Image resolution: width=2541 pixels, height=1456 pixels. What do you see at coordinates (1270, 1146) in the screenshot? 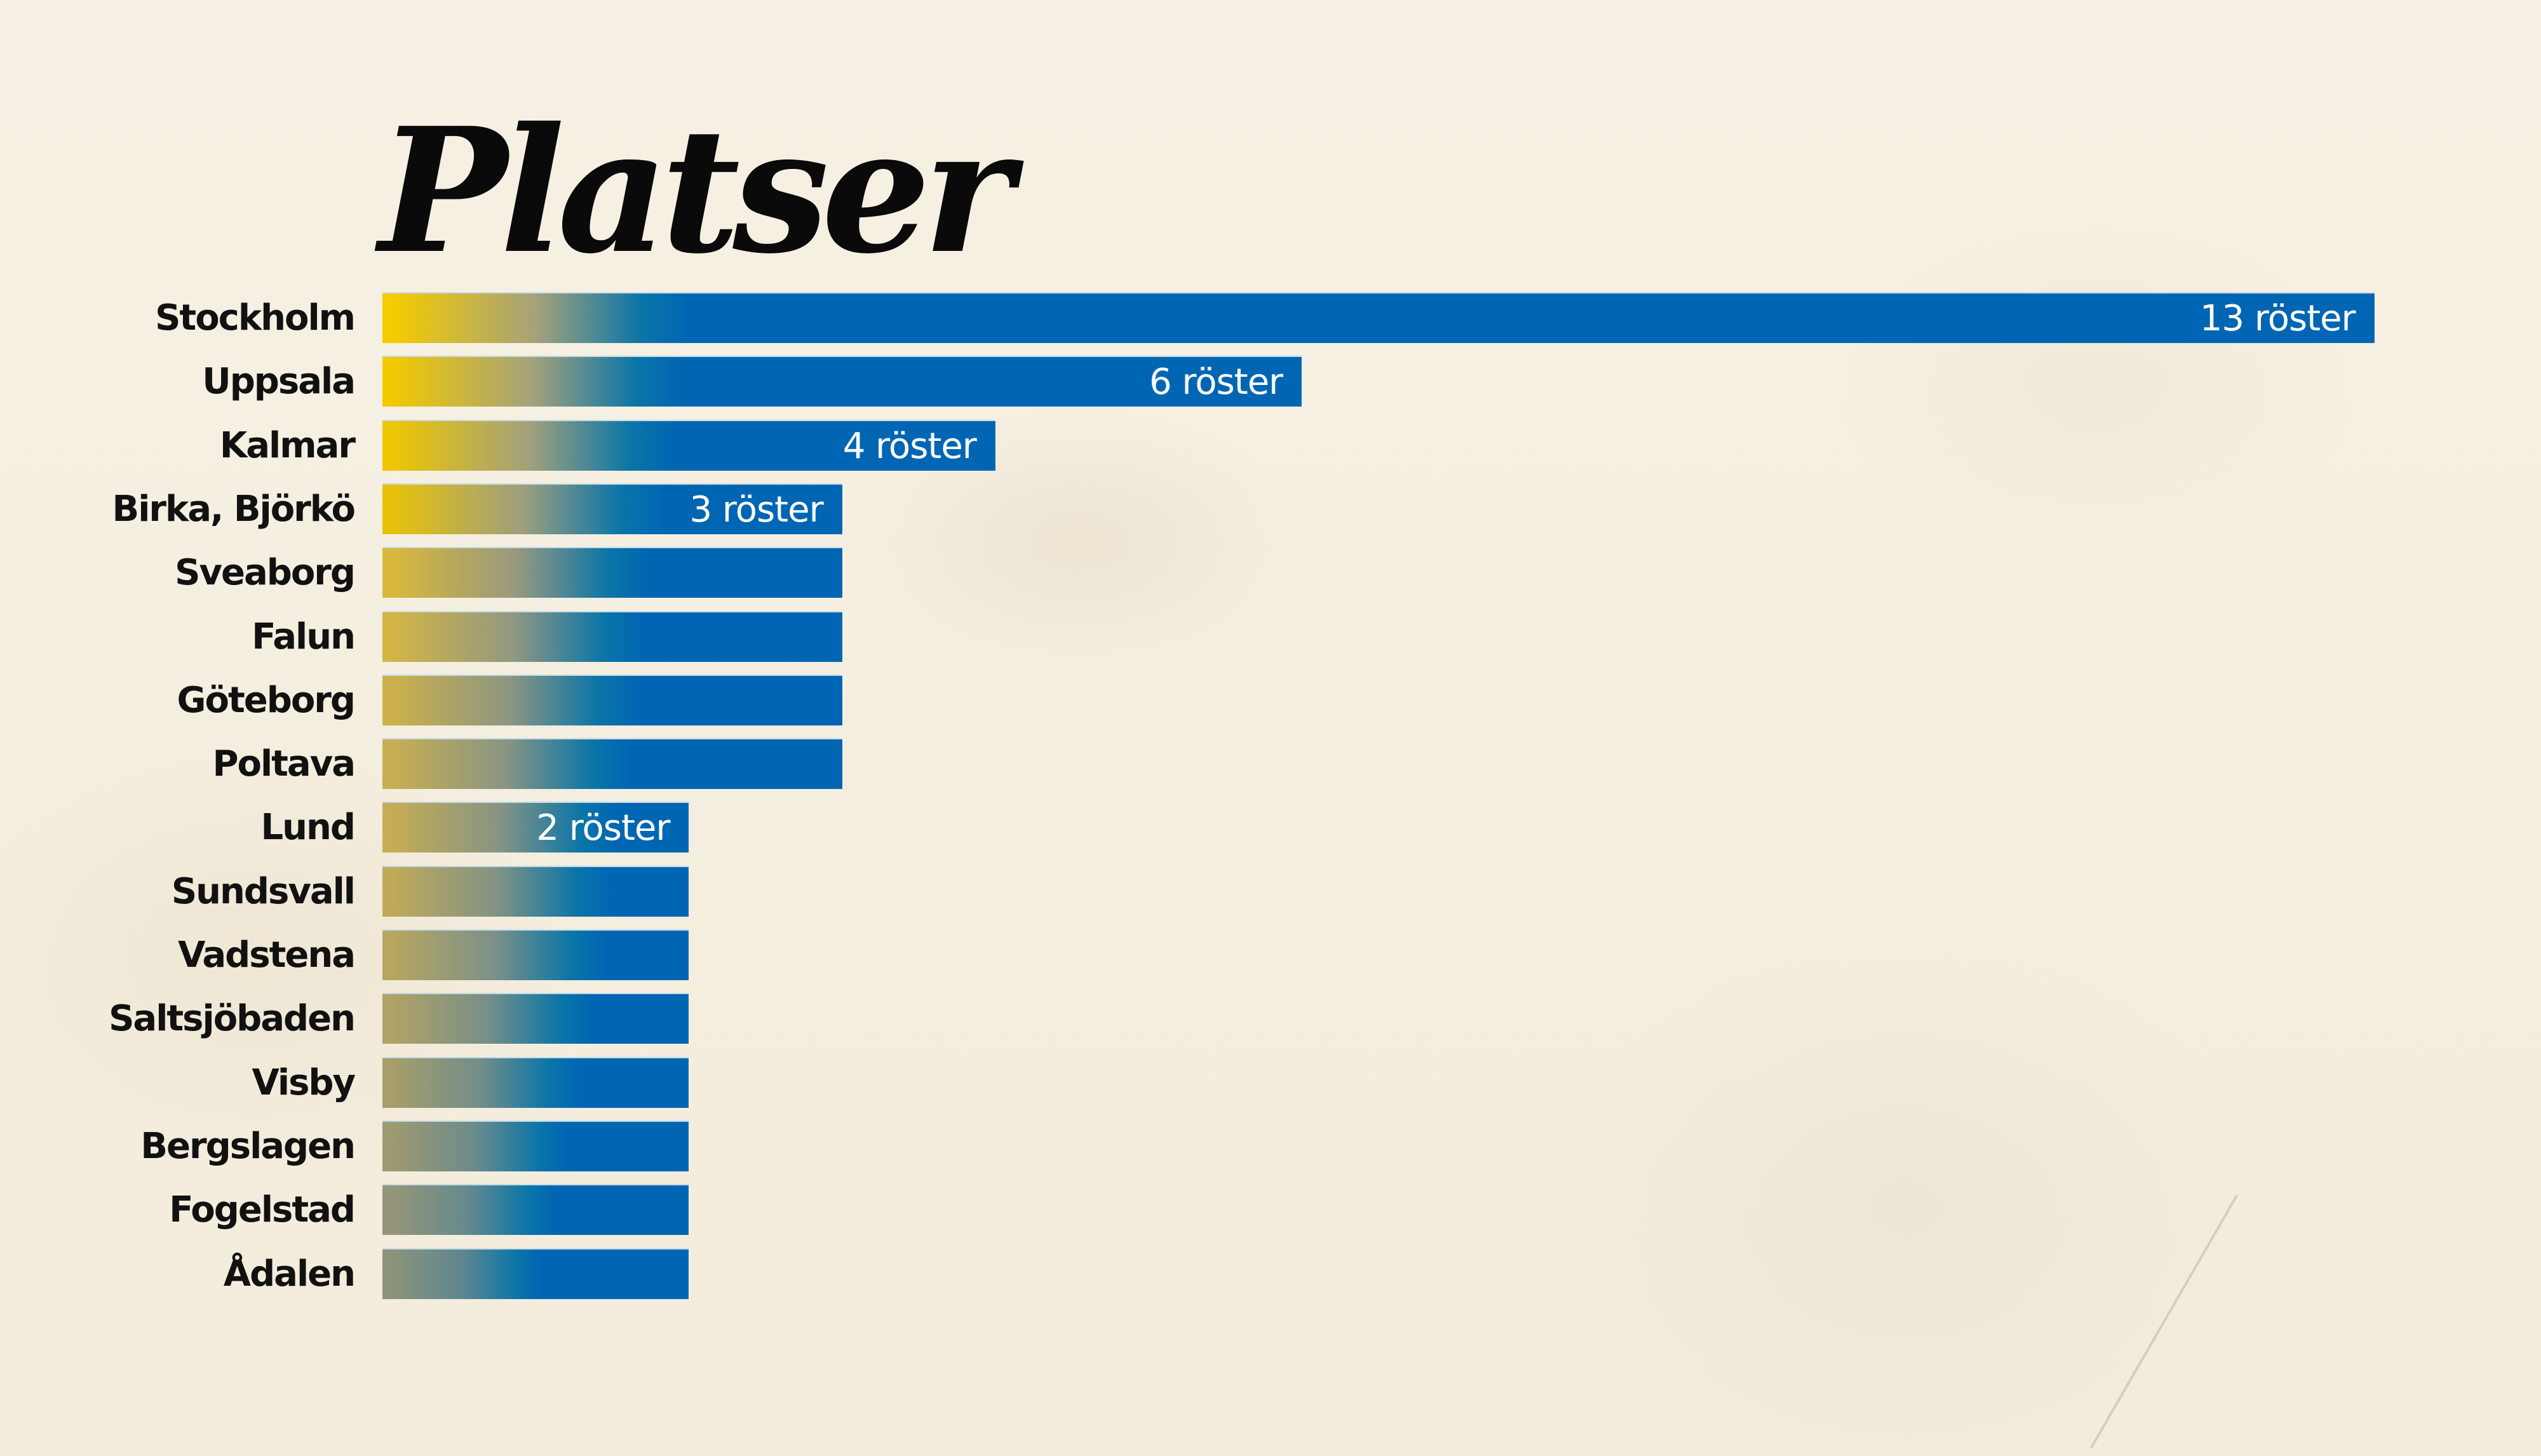
I see `bar-row: Bergslagen` at bounding box center [1270, 1146].